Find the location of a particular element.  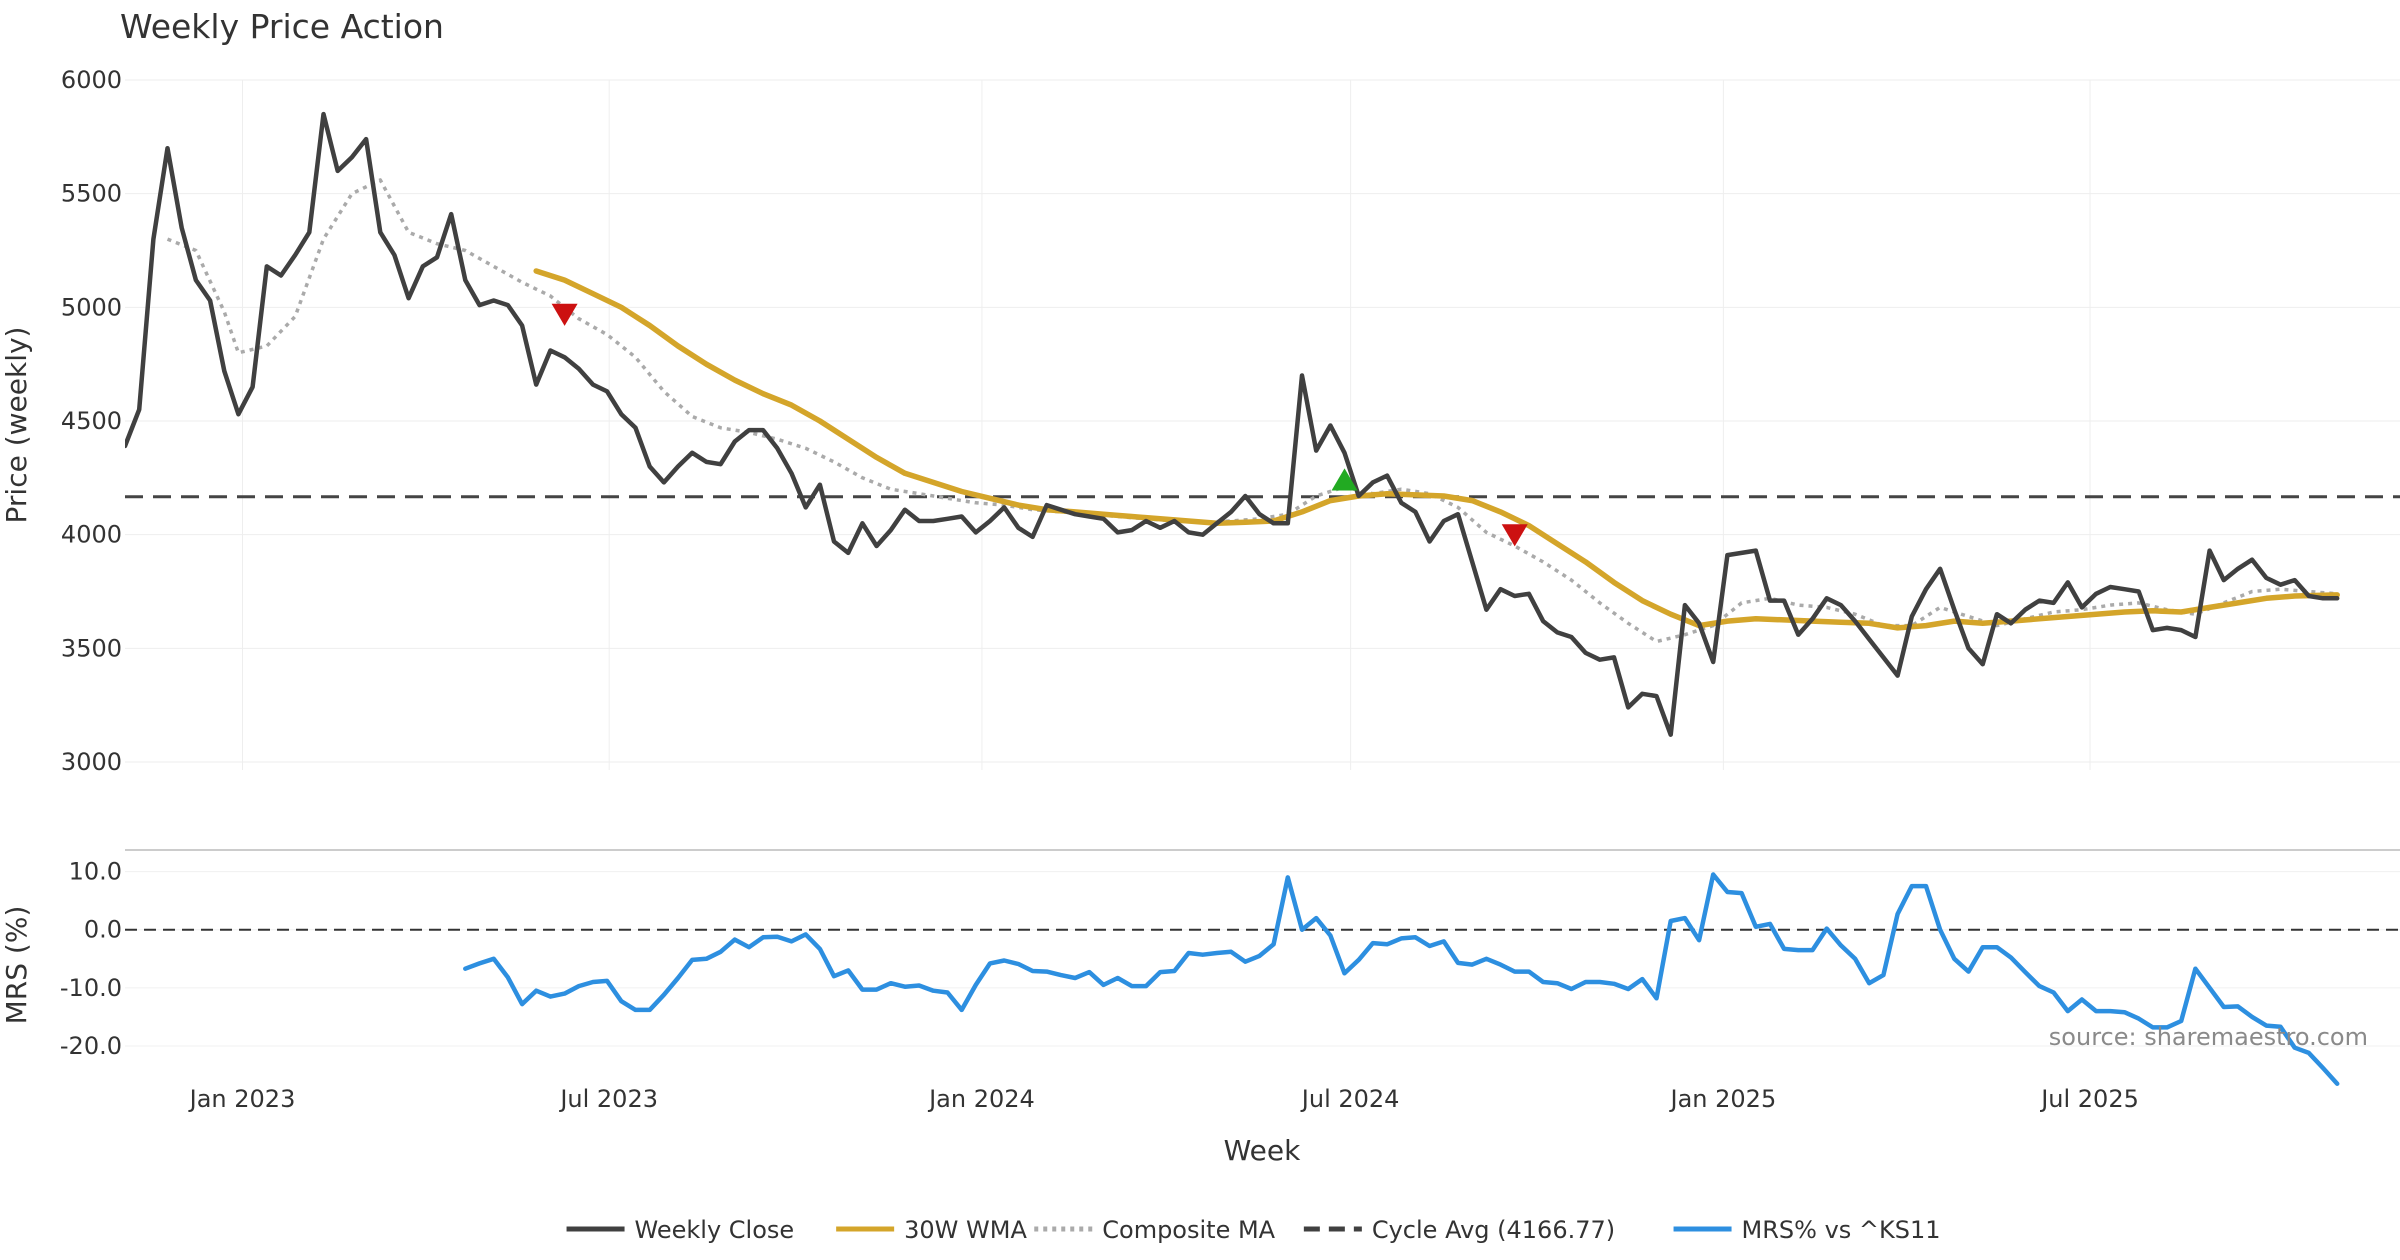

x-tick-label: Jul 2025 is located at coordinates (2089, 1099).